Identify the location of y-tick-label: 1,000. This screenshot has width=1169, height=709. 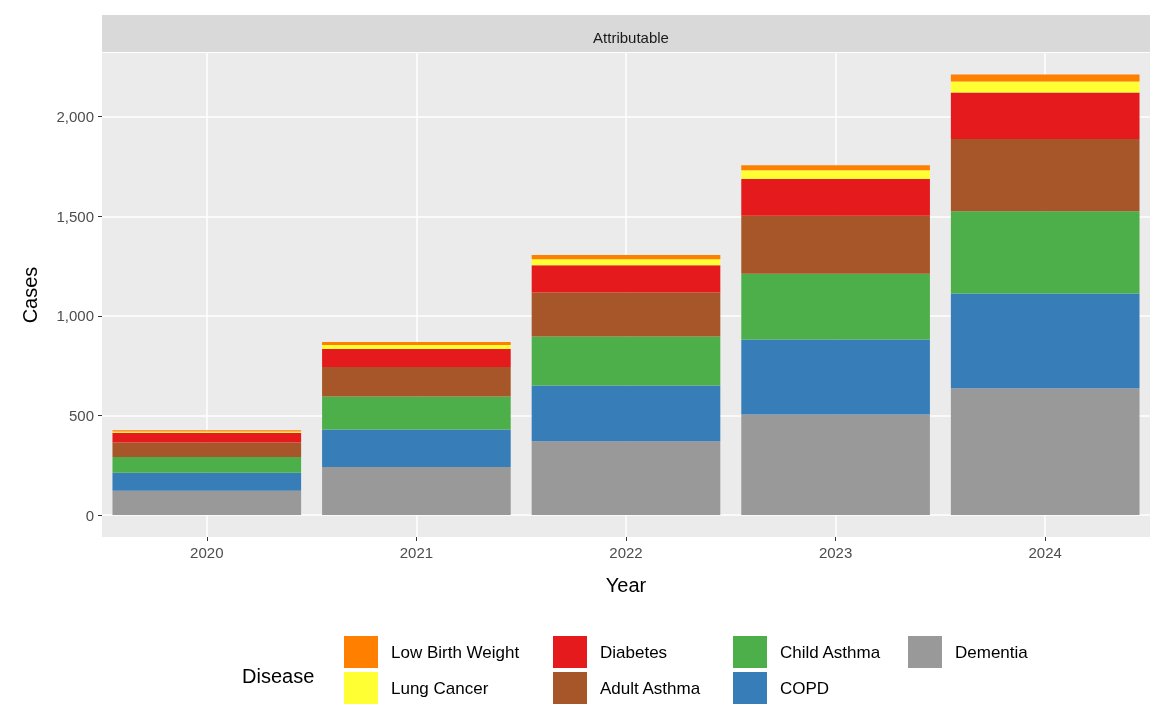
(75, 316).